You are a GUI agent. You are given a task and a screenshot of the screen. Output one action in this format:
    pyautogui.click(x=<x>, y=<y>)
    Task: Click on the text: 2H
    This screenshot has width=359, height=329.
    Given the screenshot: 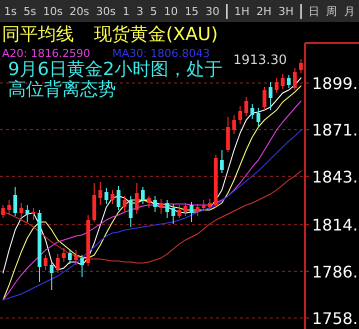 What is the action you would take?
    pyautogui.click(x=264, y=11)
    